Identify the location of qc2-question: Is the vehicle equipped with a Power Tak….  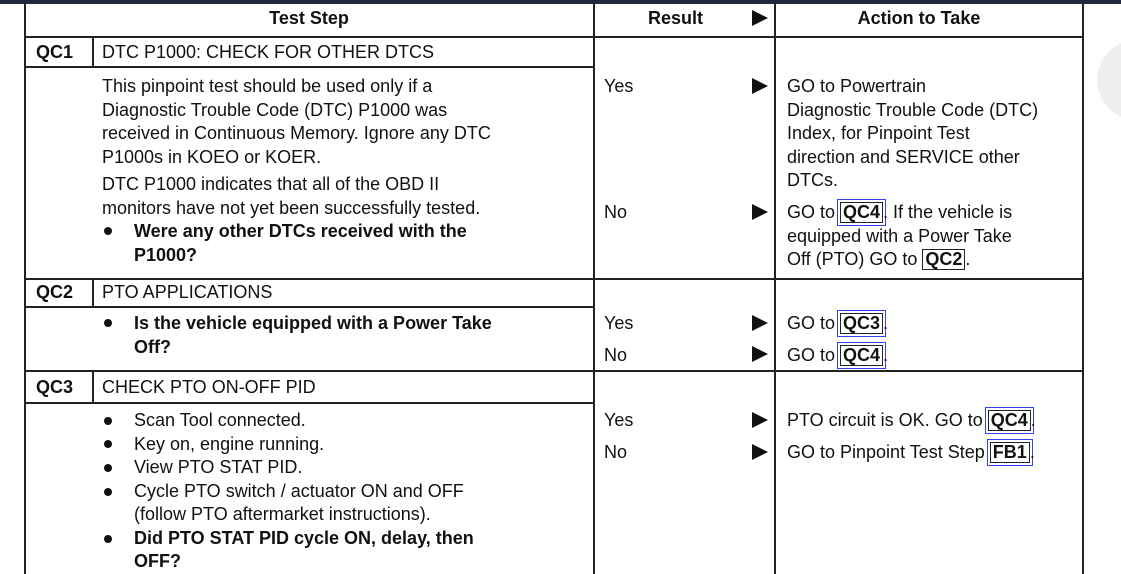
(313, 335).